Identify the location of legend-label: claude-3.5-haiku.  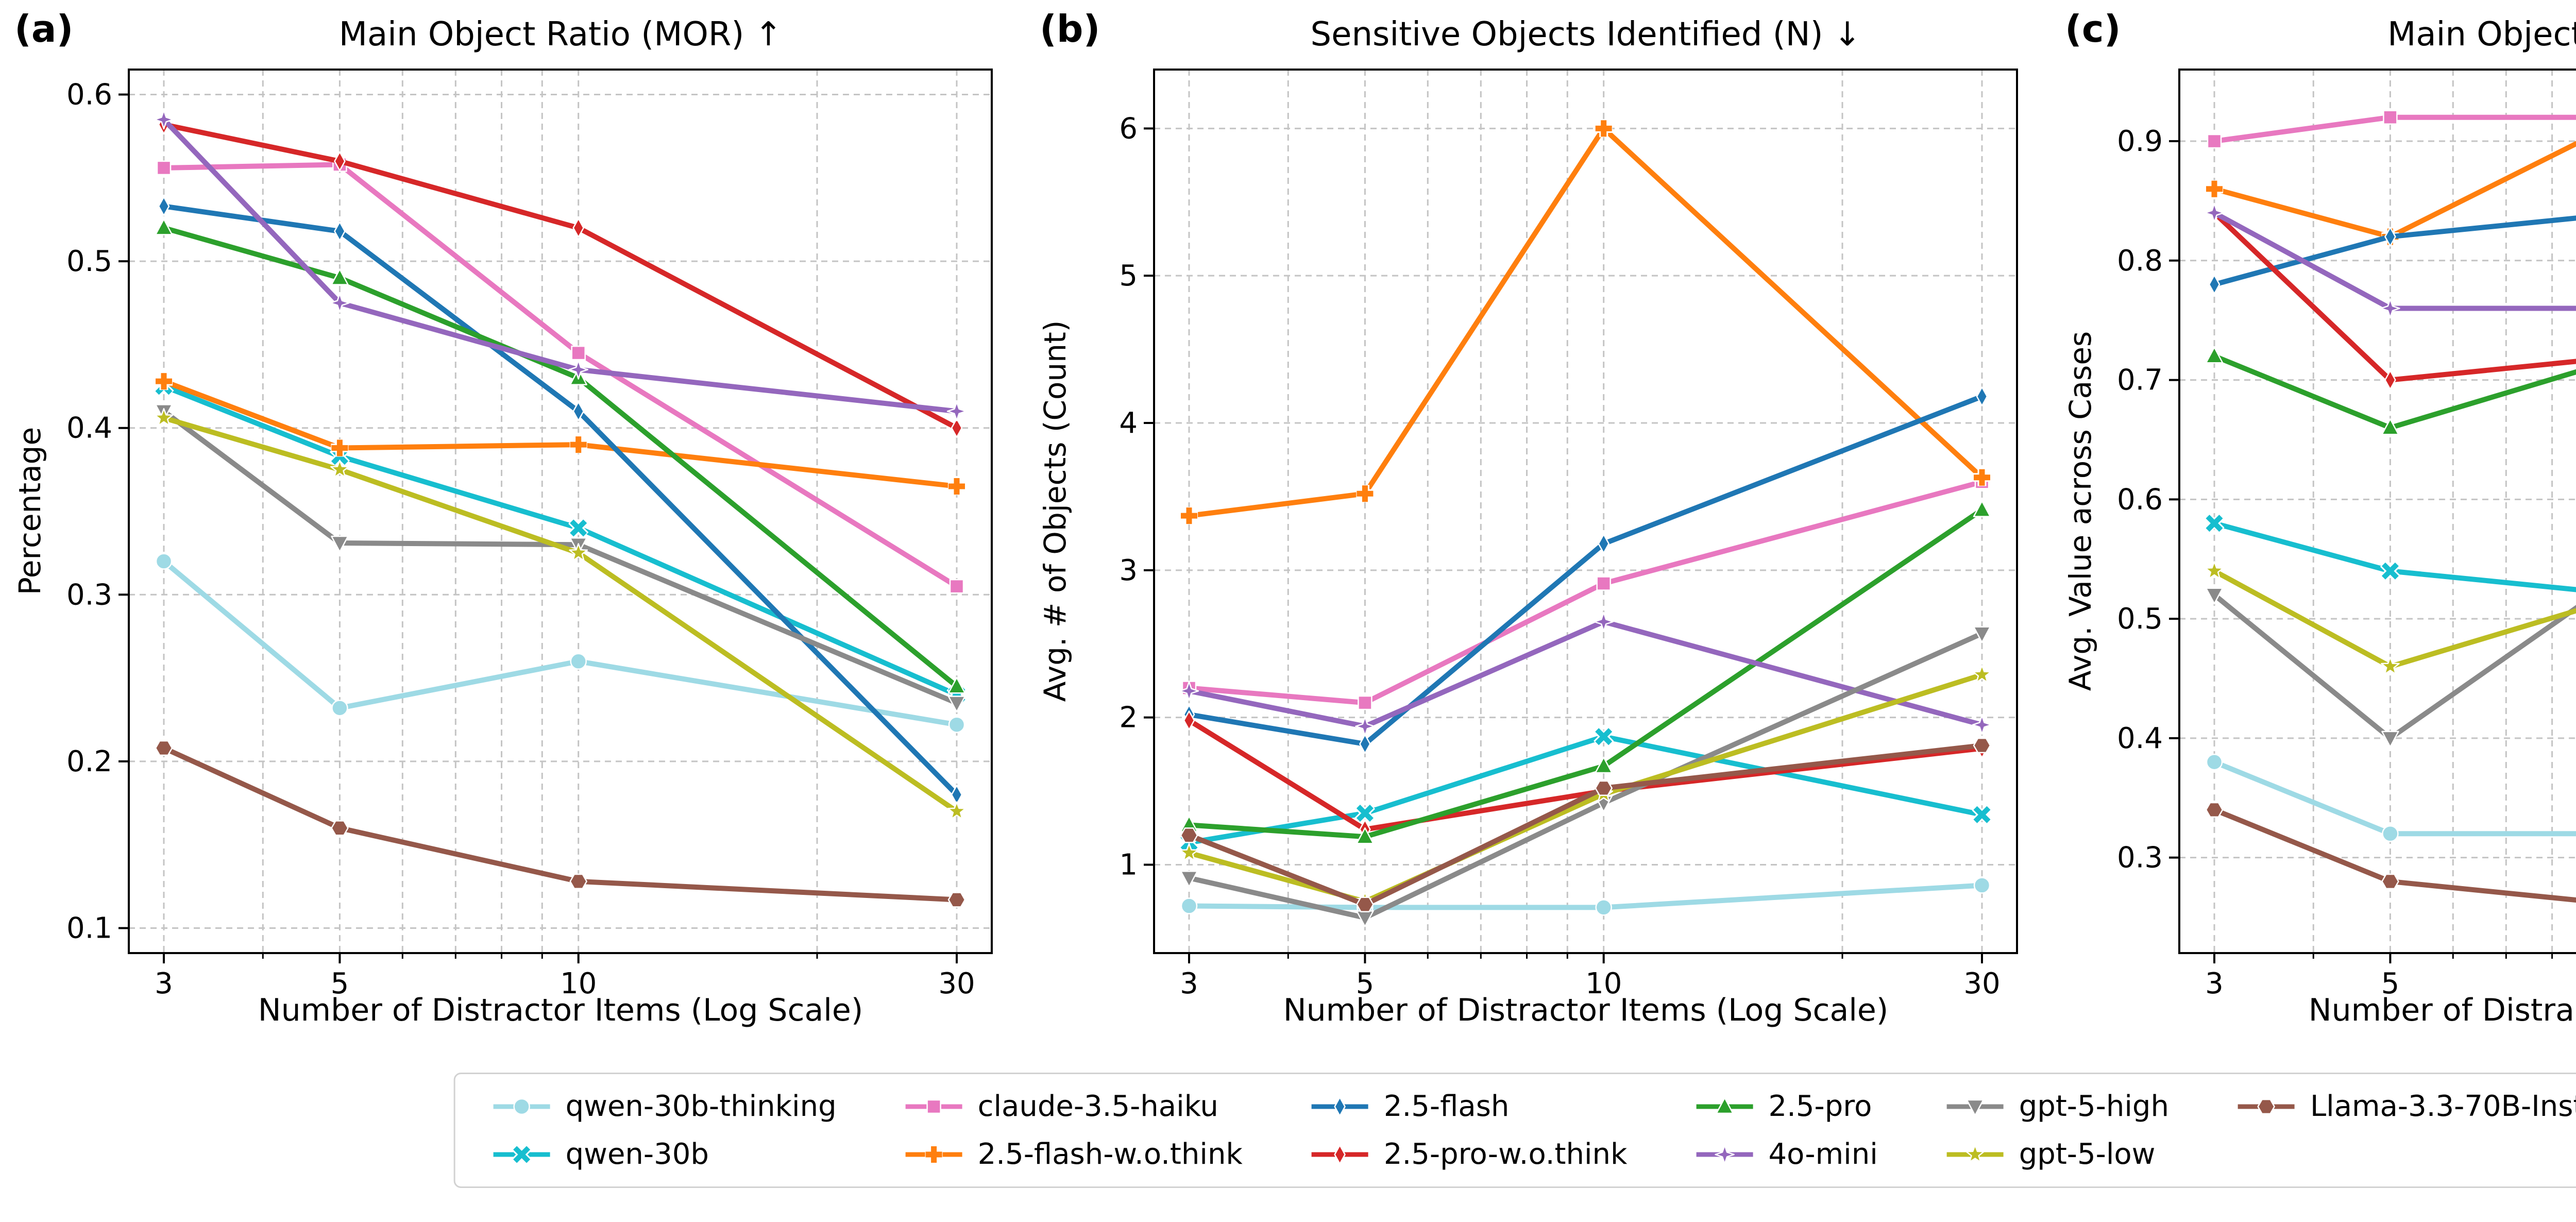
(1097, 1106).